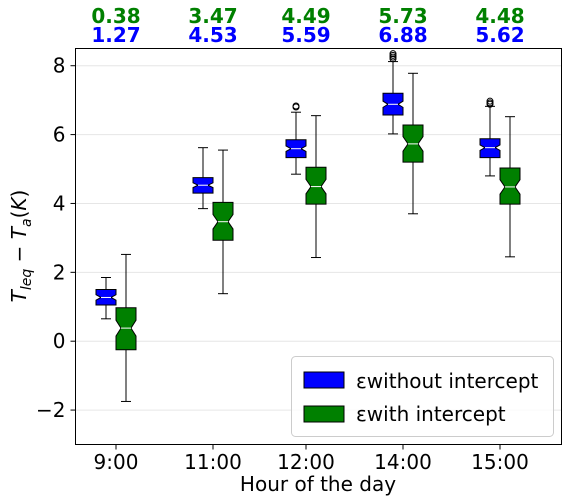 This screenshot has height=501, width=568. What do you see at coordinates (116, 462) in the screenshot?
I see `x-tick-label: 9:00` at bounding box center [116, 462].